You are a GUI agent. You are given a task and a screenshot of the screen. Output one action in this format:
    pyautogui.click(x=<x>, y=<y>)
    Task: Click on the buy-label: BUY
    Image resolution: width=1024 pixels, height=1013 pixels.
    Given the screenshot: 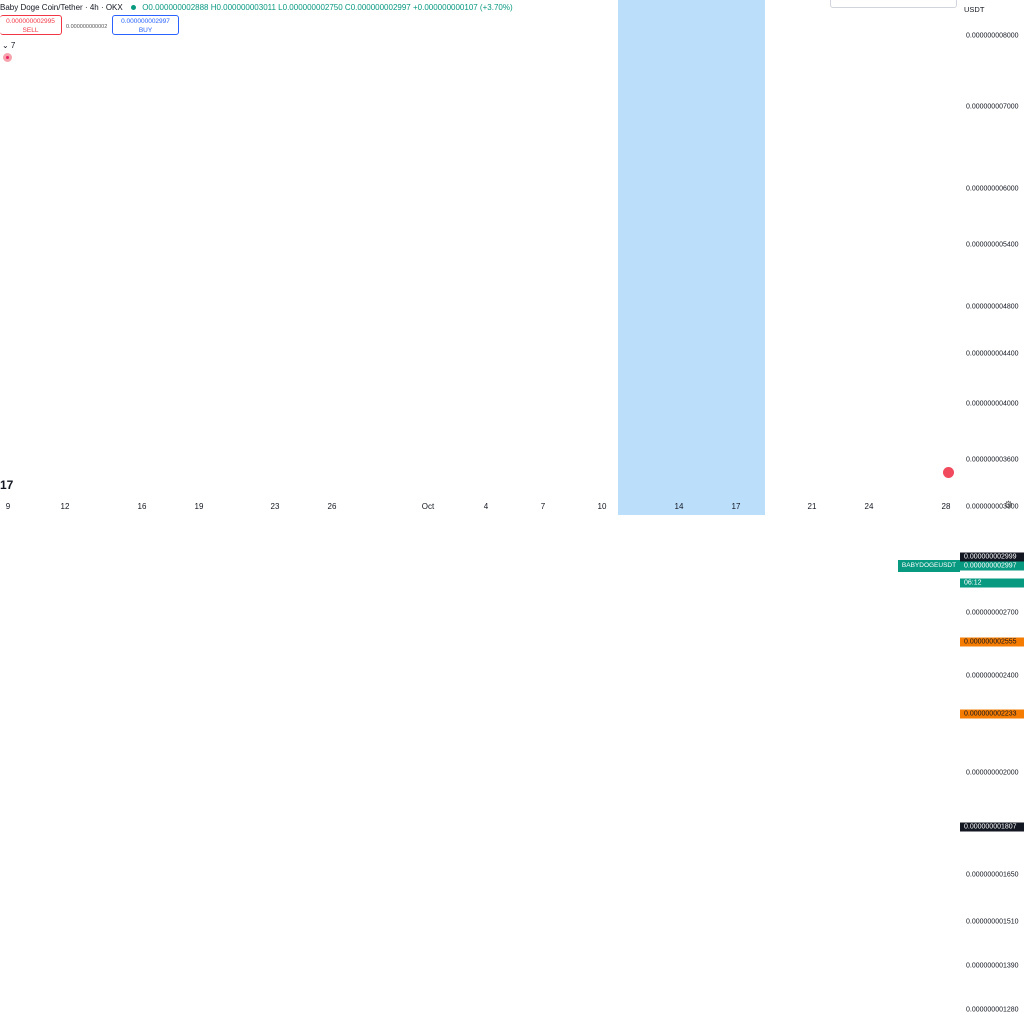 What is the action you would take?
    pyautogui.click(x=145, y=30)
    